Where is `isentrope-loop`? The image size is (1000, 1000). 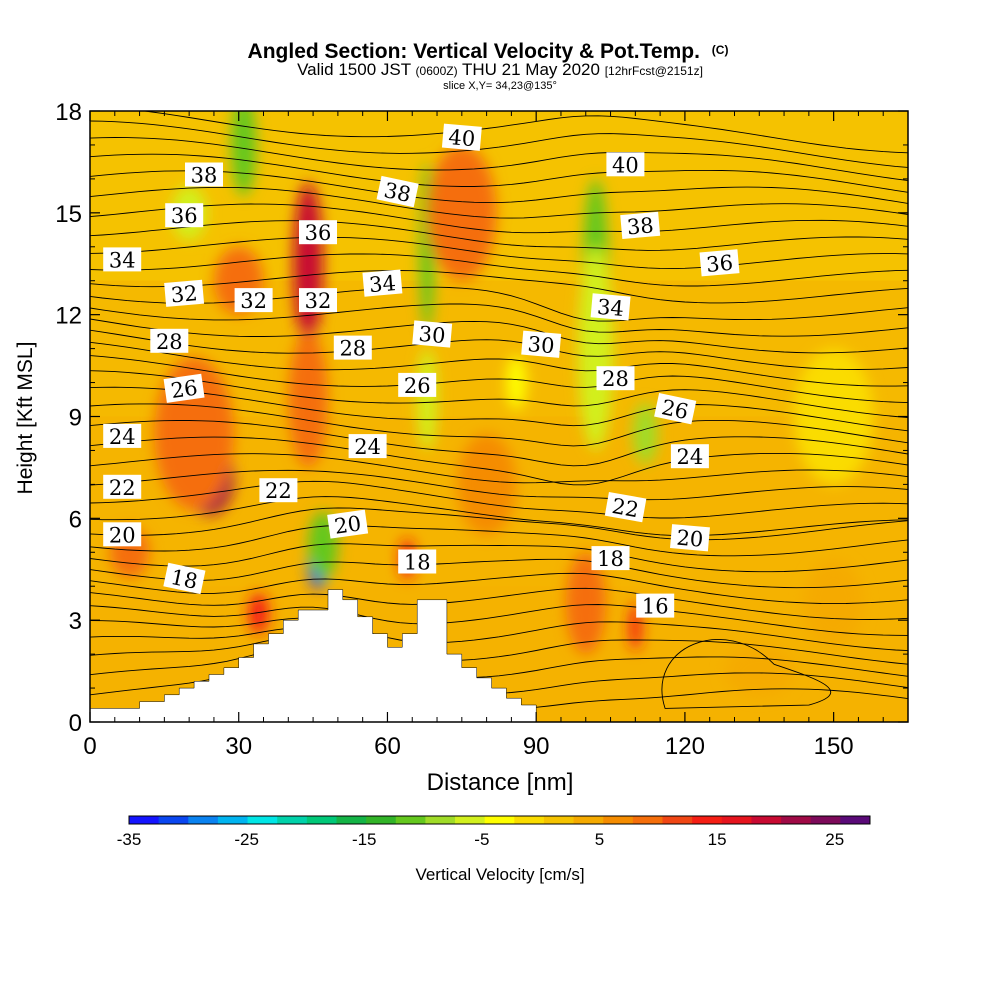 isentrope-loop is located at coordinates (746, 674).